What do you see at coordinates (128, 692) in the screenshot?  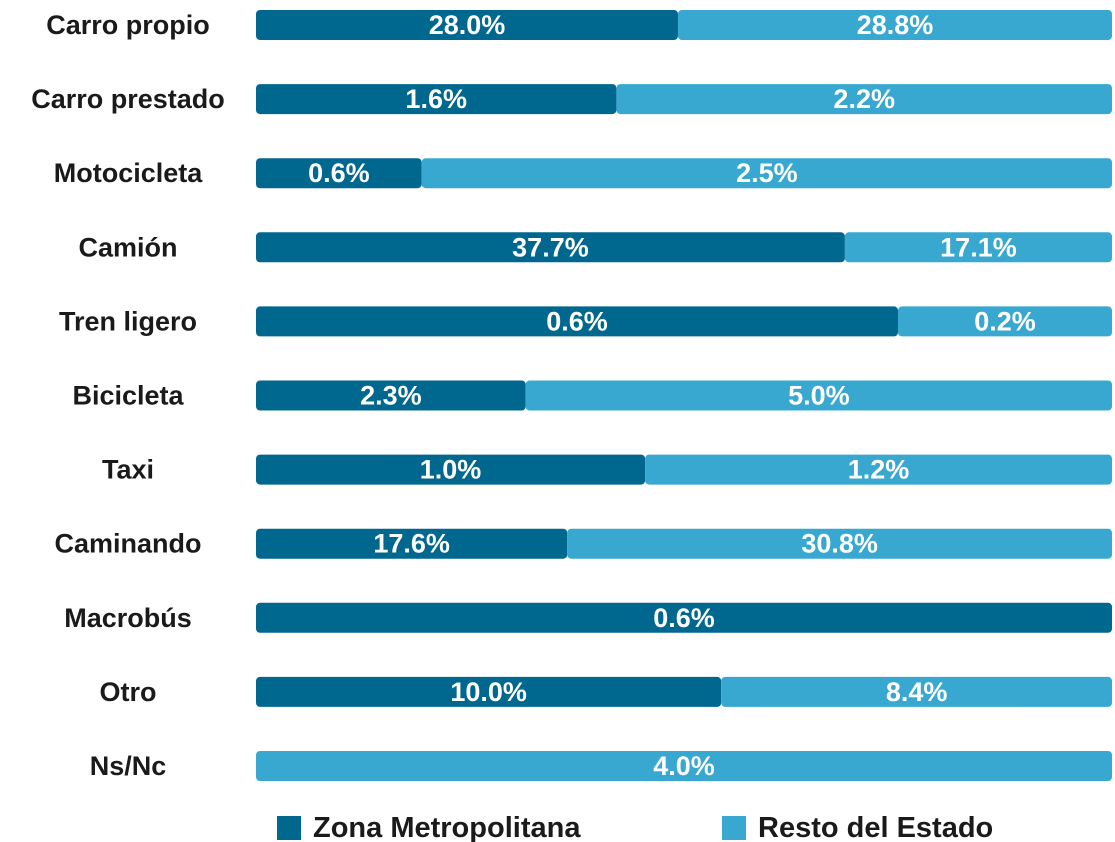 I see `category-label: Otro` at bounding box center [128, 692].